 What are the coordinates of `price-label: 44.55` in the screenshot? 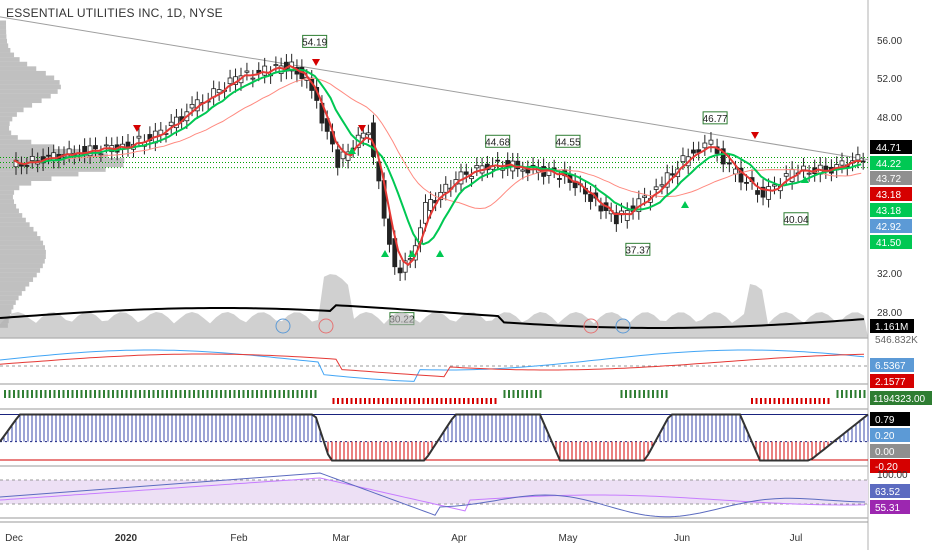 It's located at (567, 142).